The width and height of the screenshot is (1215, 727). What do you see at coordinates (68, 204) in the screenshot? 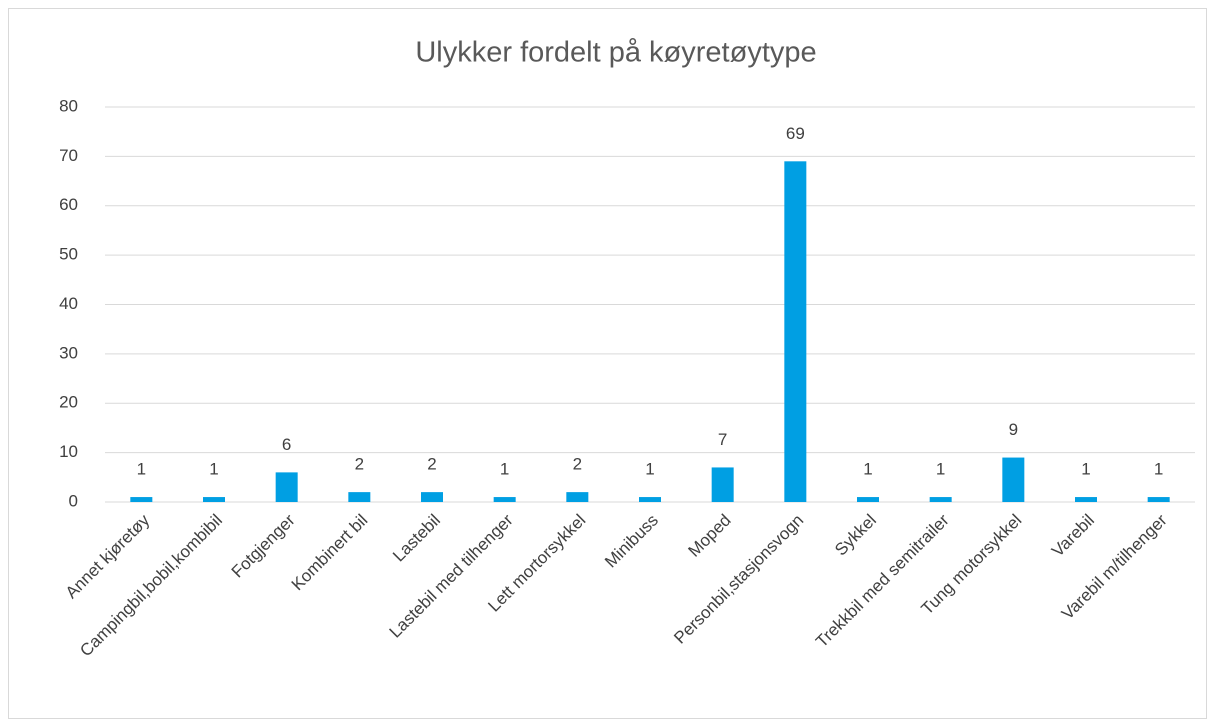
I see `y-tick-label: 60` at bounding box center [68, 204].